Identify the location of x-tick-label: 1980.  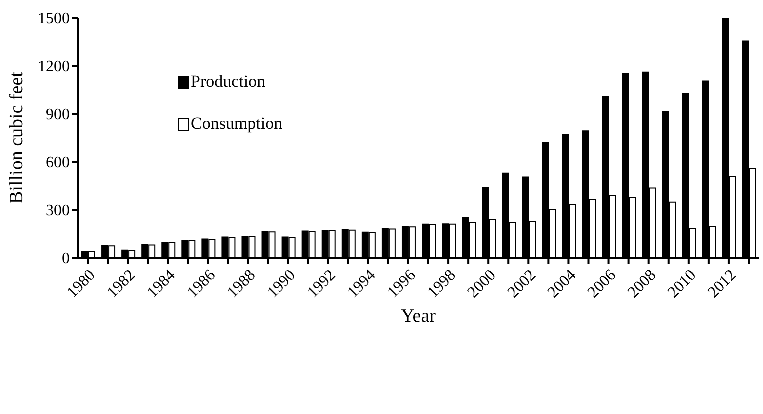
(81, 284).